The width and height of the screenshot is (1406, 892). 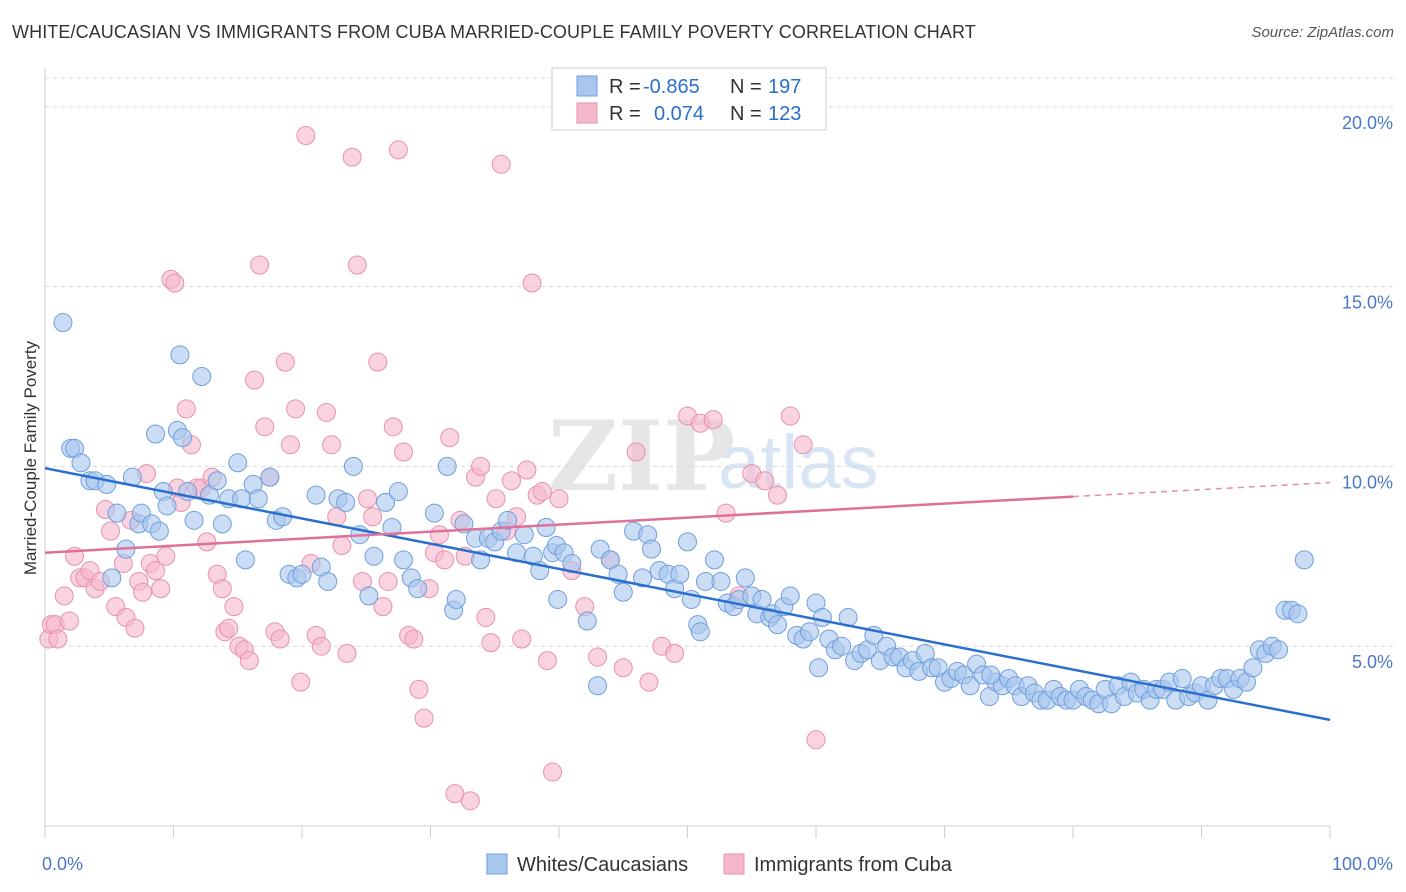 I want to click on legend-stats: R = -0.865 N = 197 R = 0.074 N = 123, so click(x=689, y=99).